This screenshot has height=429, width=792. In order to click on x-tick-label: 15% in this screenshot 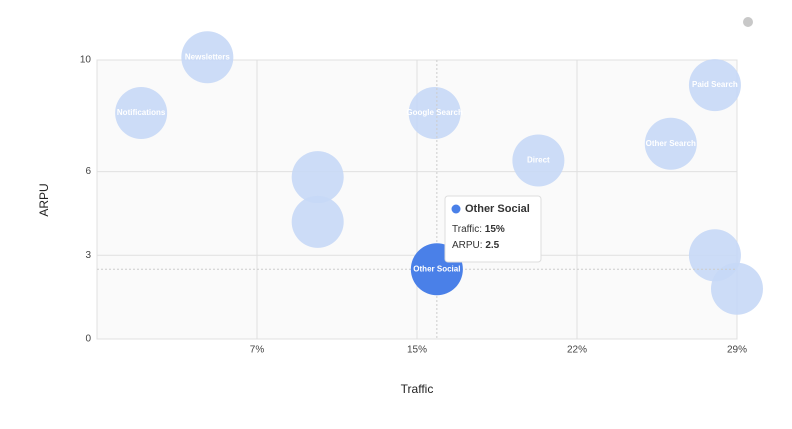, I will do `click(417, 350)`.